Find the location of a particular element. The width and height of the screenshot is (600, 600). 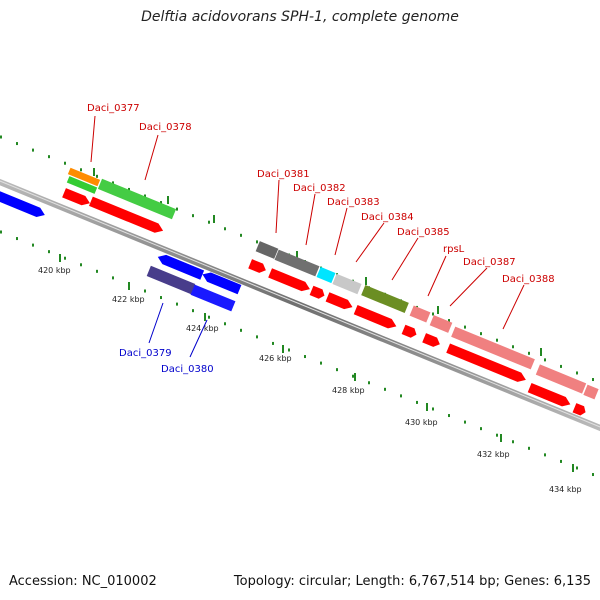

scale-label: 424 kbp is located at coordinates (202, 328).